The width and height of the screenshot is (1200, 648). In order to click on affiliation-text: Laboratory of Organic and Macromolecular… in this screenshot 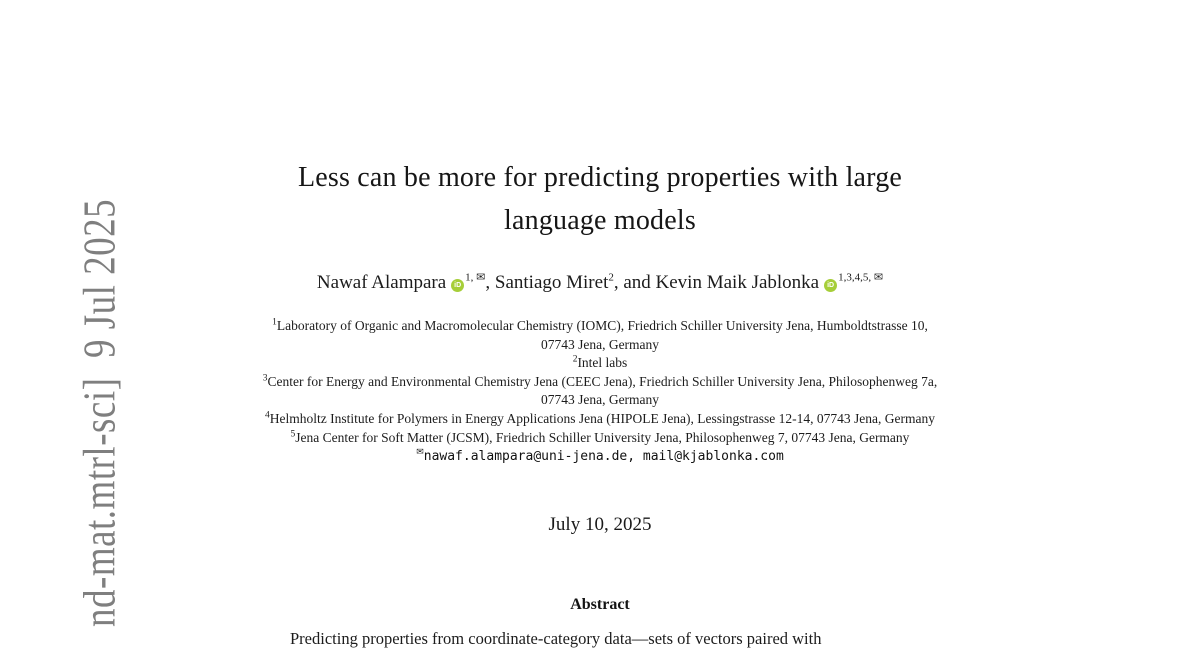, I will do `click(602, 325)`.